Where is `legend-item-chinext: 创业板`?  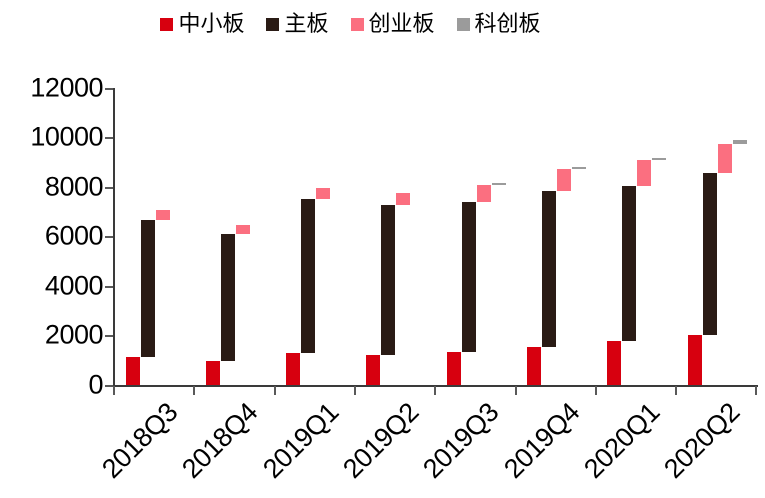 legend-item-chinext: 创业板 is located at coordinates (392, 24).